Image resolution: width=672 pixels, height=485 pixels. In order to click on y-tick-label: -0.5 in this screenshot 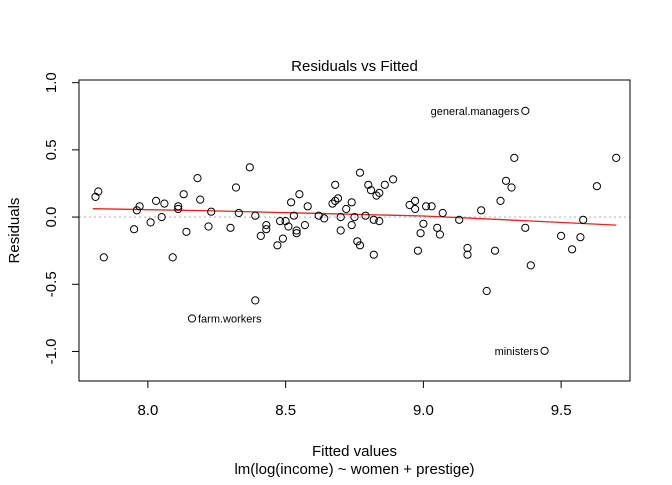, I will do `click(51, 284)`.